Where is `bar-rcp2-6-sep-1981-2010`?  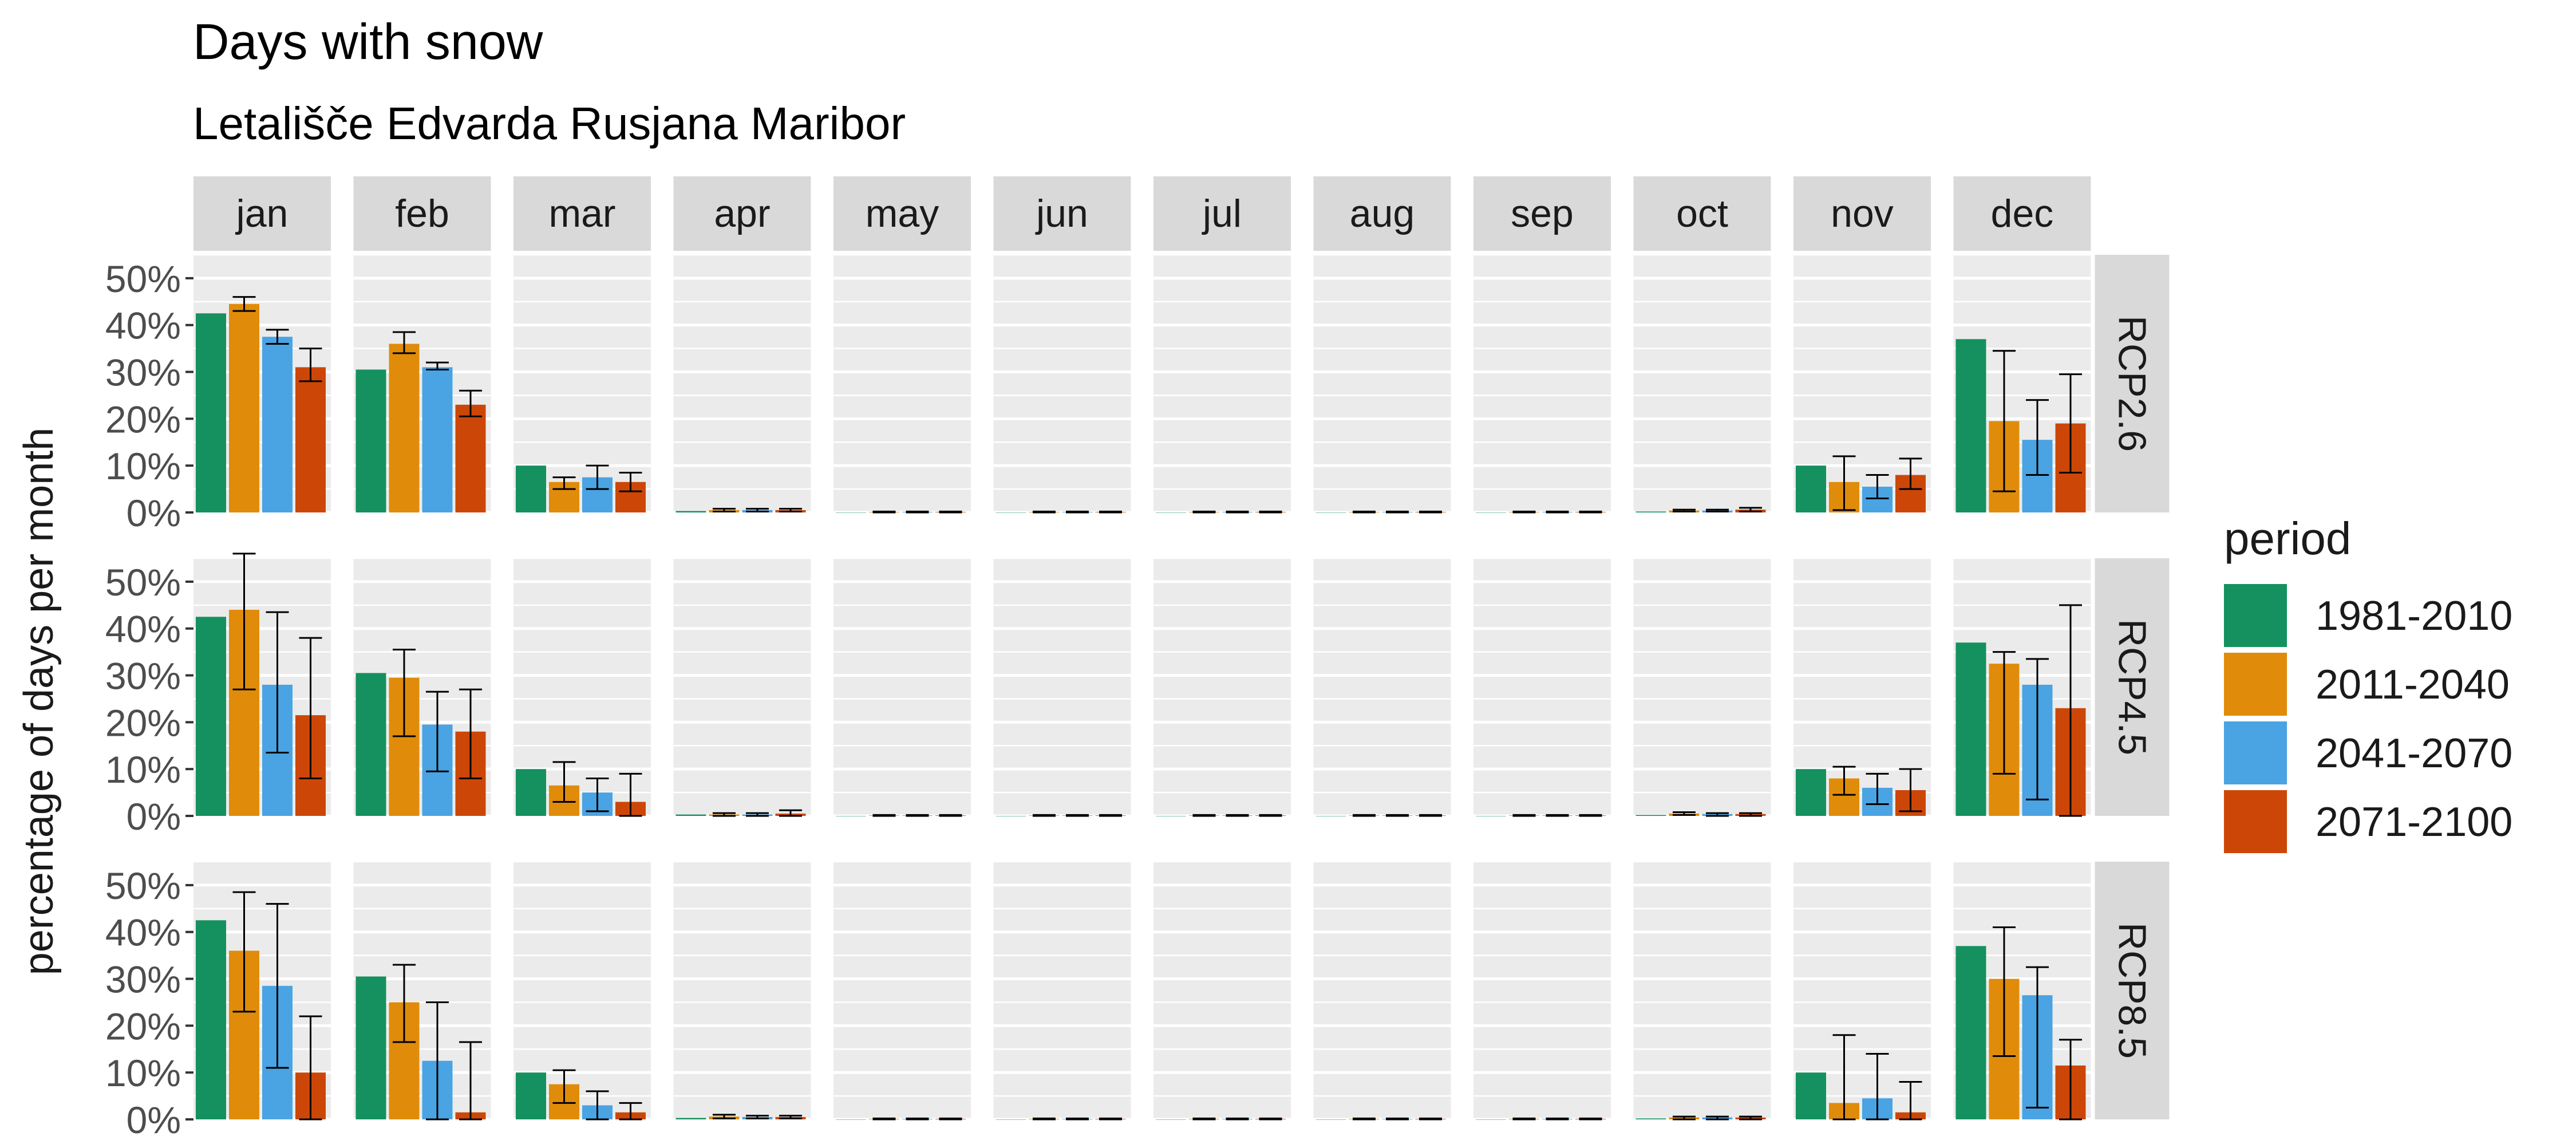 bar-rcp2-6-sep-1981-2010 is located at coordinates (1491, 512).